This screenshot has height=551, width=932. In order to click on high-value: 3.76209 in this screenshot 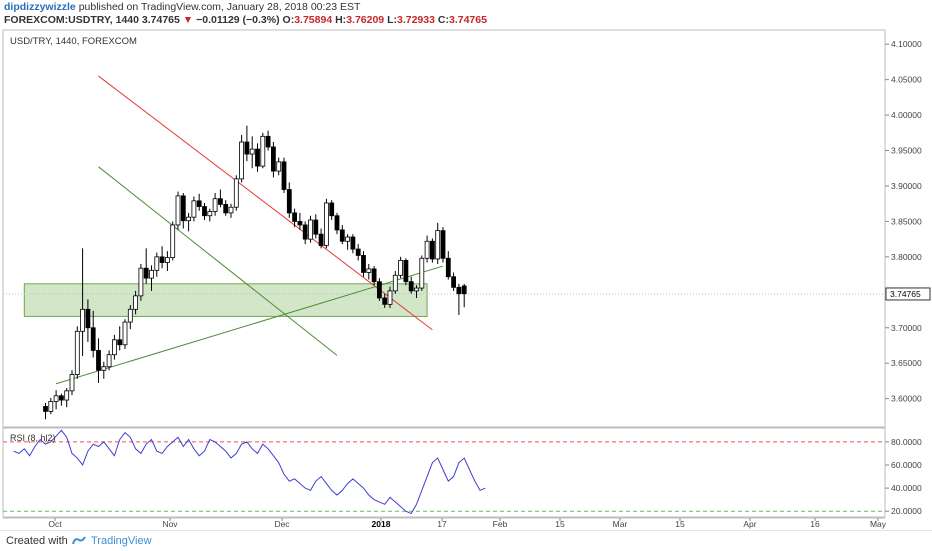, I will do `click(365, 20)`.